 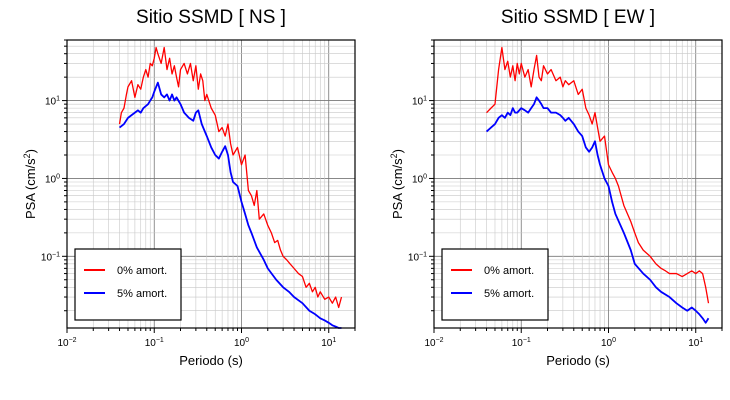 What do you see at coordinates (578, 17) in the screenshot?
I see `chart-title: Sitio SSMD [ EW ]` at bounding box center [578, 17].